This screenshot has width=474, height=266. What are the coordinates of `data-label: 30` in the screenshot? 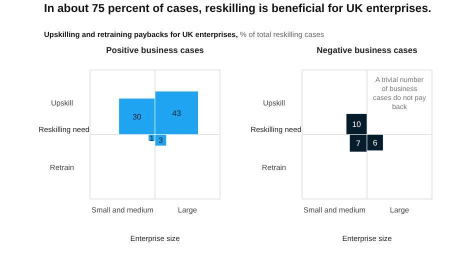 It's located at (137, 117).